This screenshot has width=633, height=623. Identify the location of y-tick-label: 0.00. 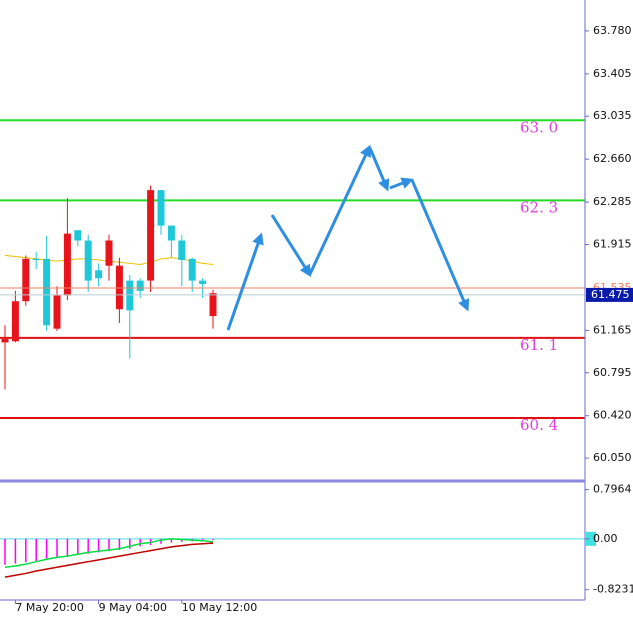
(605, 538).